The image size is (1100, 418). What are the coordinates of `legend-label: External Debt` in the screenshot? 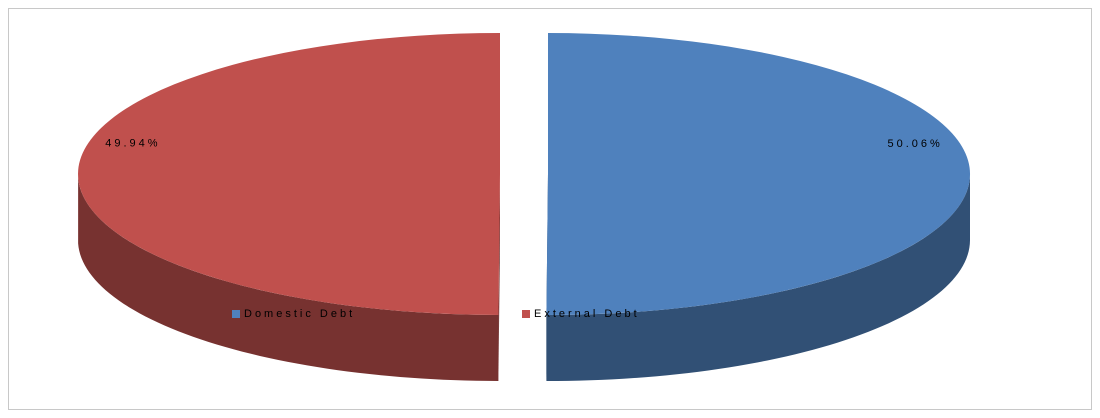 It's located at (587, 314).